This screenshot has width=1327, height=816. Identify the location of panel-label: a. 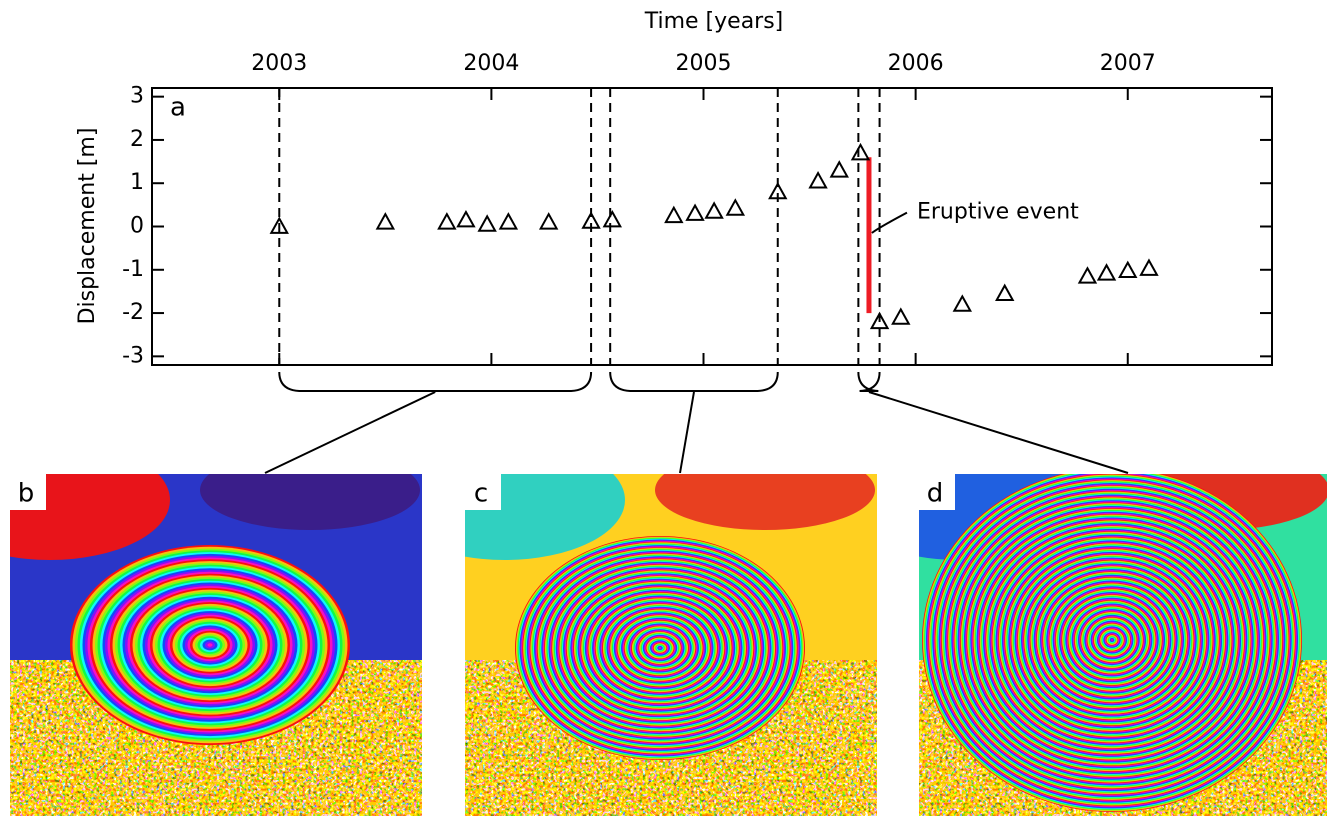
(178, 108).